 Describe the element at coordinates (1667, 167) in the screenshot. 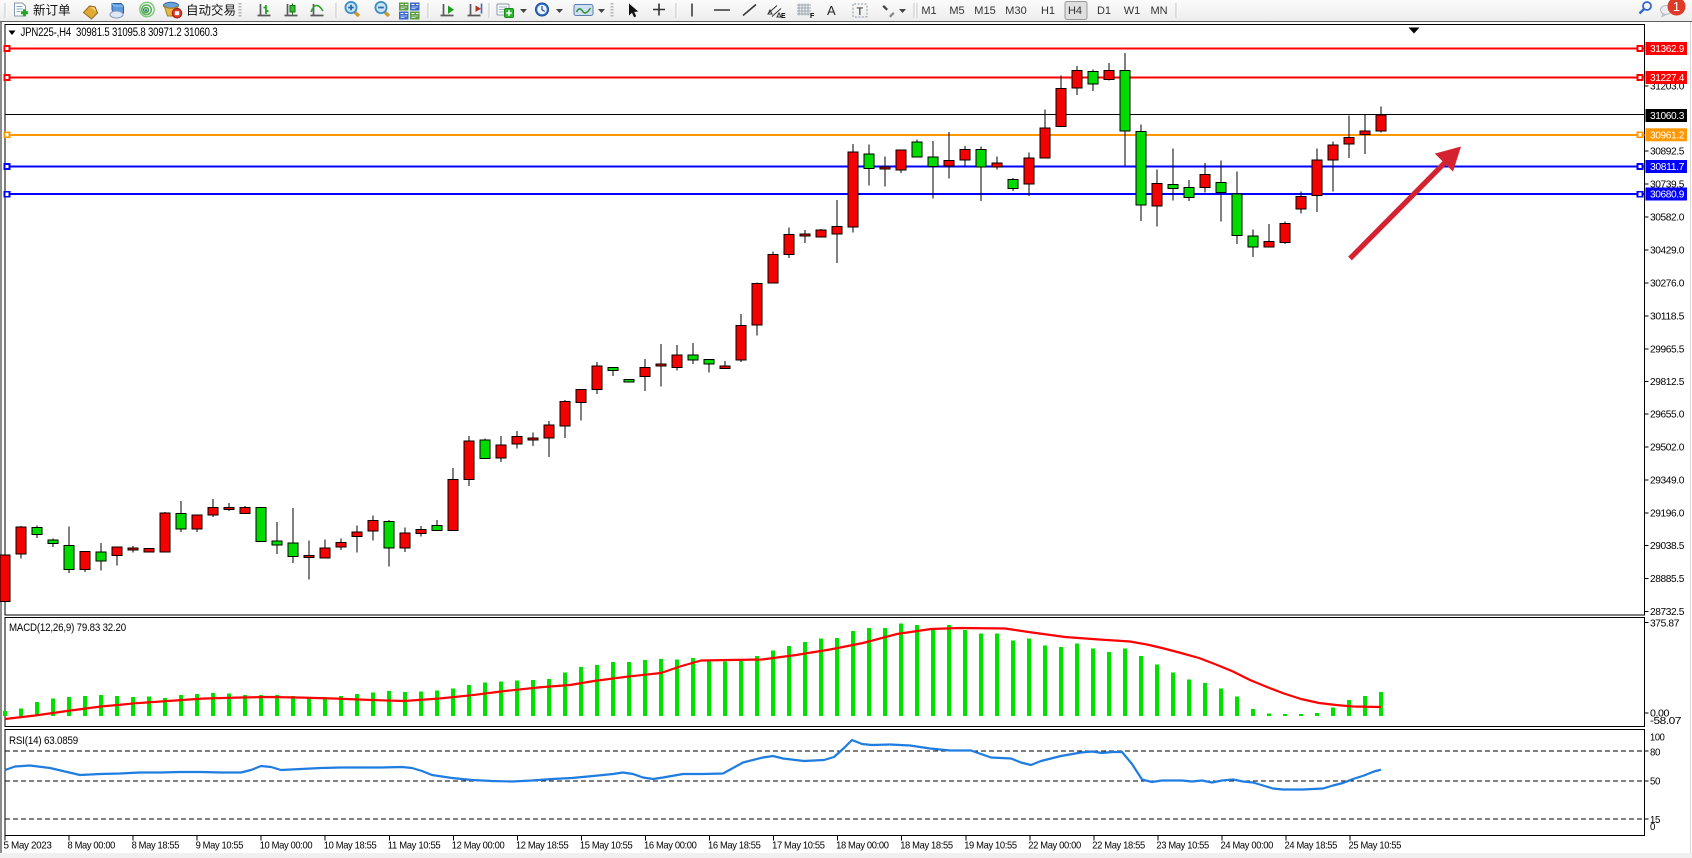

I see `svg-text: 30811.7` at that location.